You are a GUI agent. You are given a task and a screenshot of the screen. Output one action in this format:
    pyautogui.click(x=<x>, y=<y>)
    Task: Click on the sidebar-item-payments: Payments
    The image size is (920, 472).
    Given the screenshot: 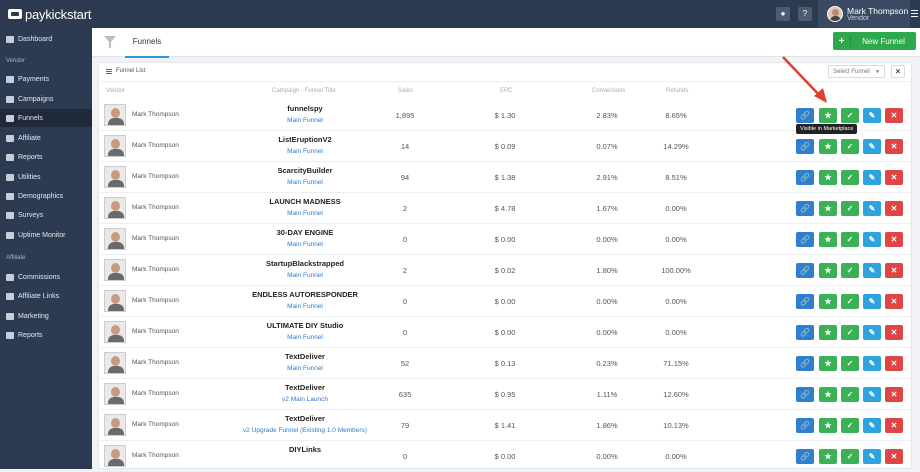 What is the action you would take?
    pyautogui.click(x=46, y=79)
    